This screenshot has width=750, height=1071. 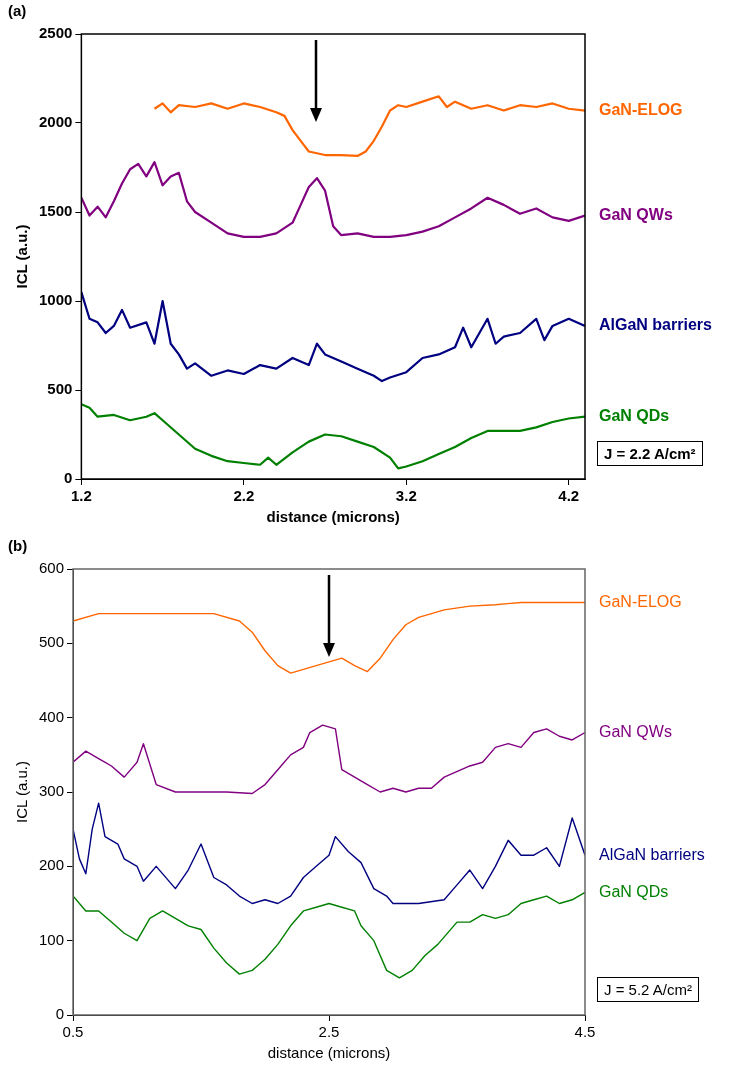 I want to click on y-tick-label: 200, so click(x=52, y=865).